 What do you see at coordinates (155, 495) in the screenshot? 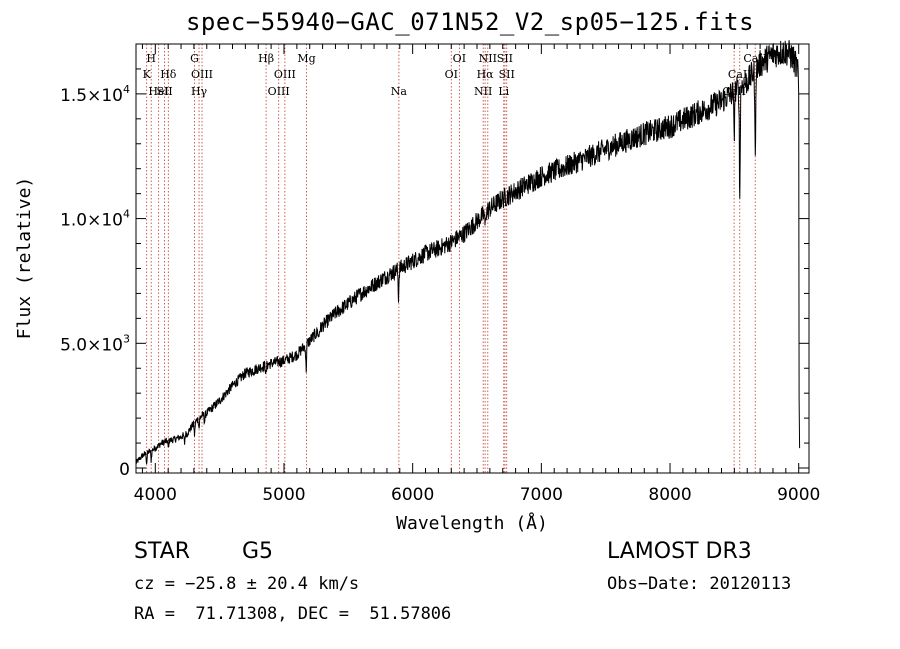
I see `x-tick-label: 4000` at bounding box center [155, 495].